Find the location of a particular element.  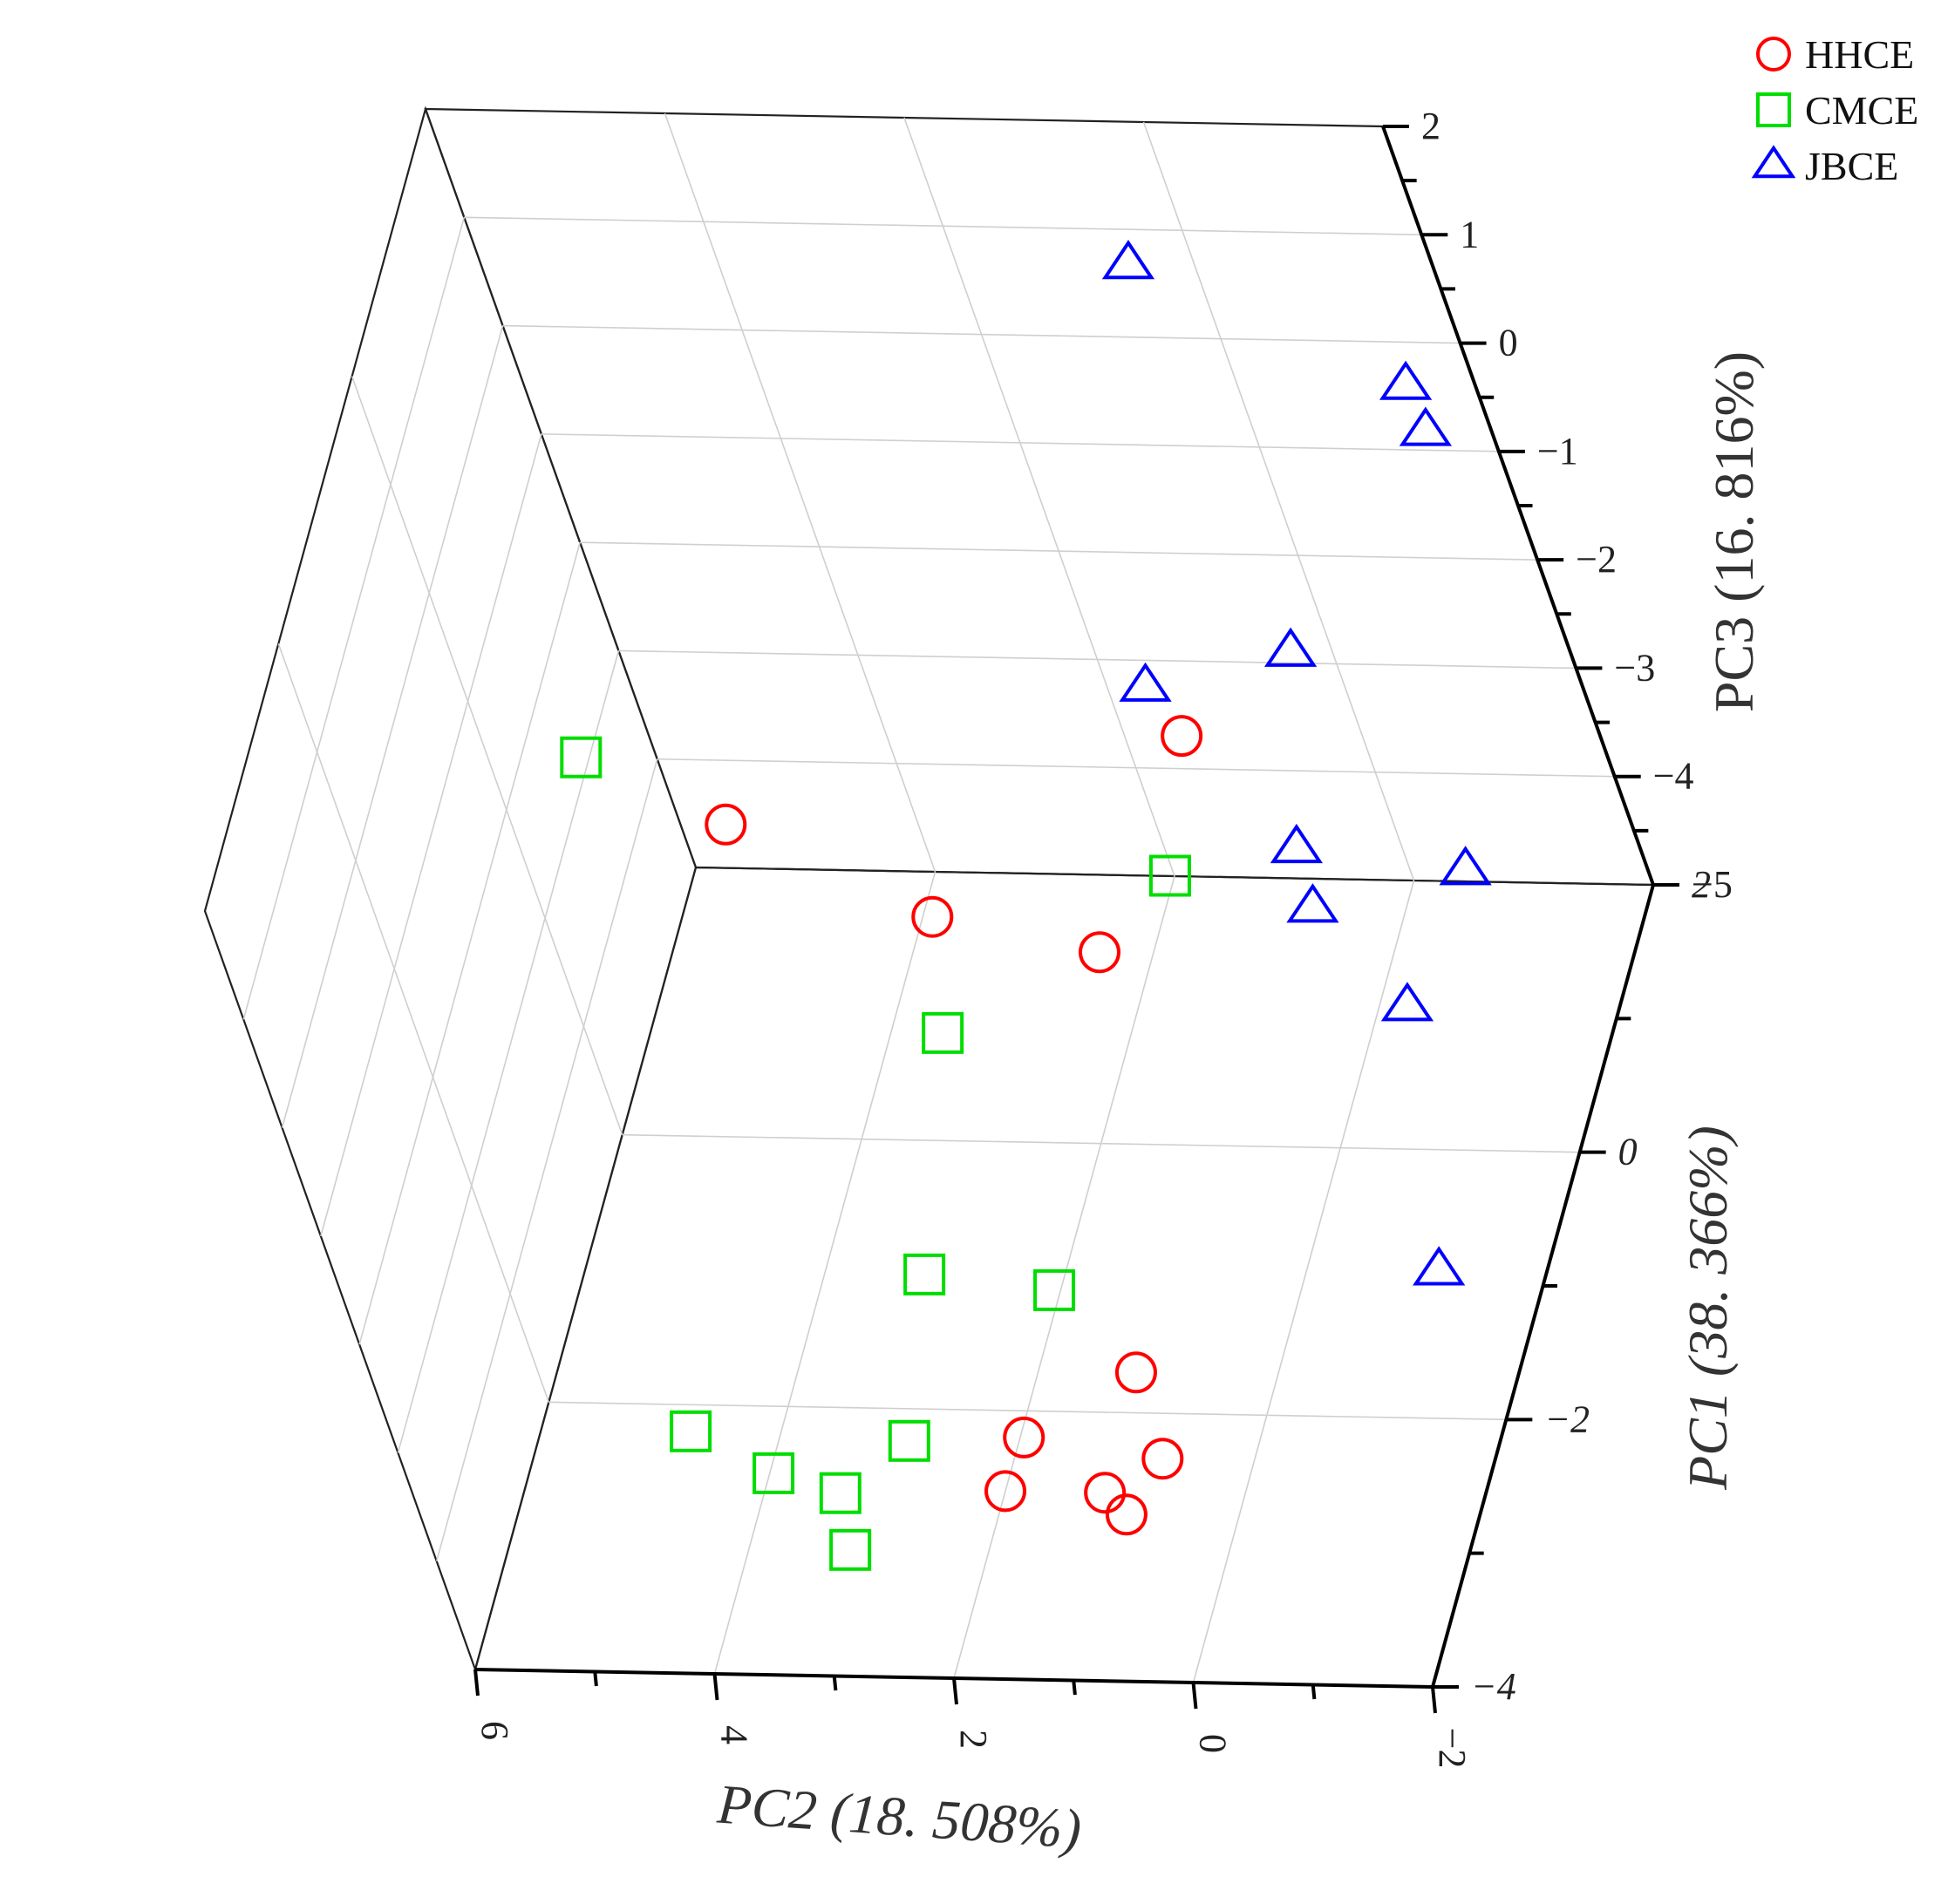

legend: HHCE CMCE JBCE is located at coordinates (1835, 110).